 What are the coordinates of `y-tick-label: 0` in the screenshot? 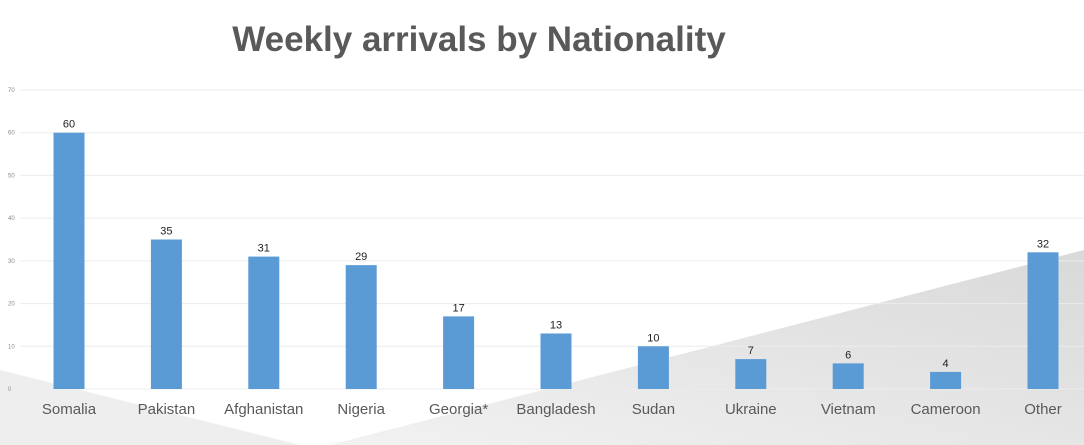 It's located at (10, 390).